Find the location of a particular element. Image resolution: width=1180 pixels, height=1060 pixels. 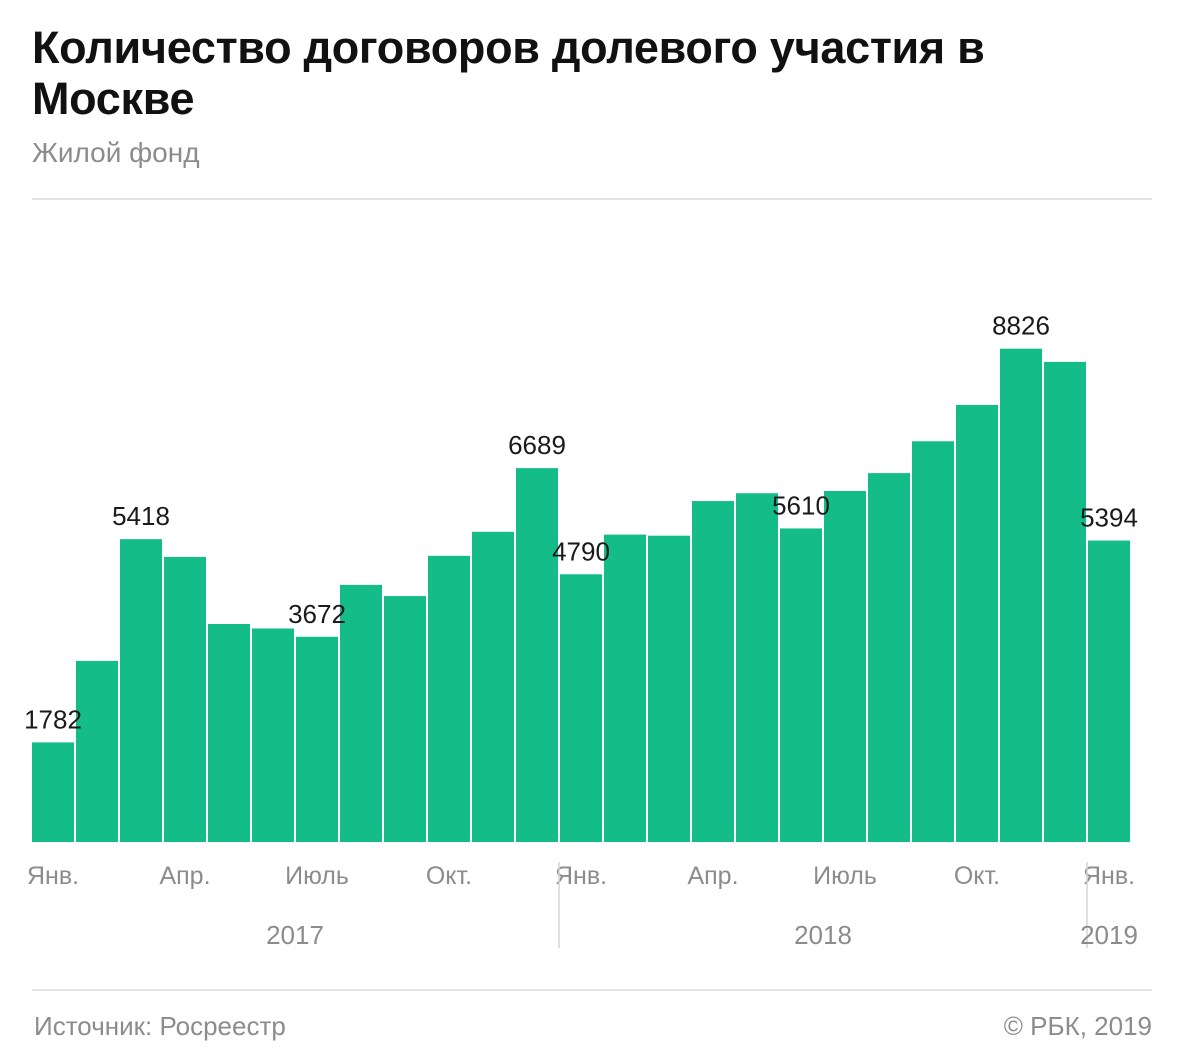

data-label: 5394 is located at coordinates (1109, 518).